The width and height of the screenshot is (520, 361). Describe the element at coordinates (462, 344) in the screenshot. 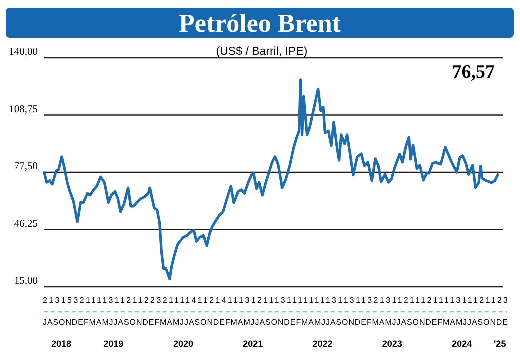

I see `x-tick-label: 2024` at that location.